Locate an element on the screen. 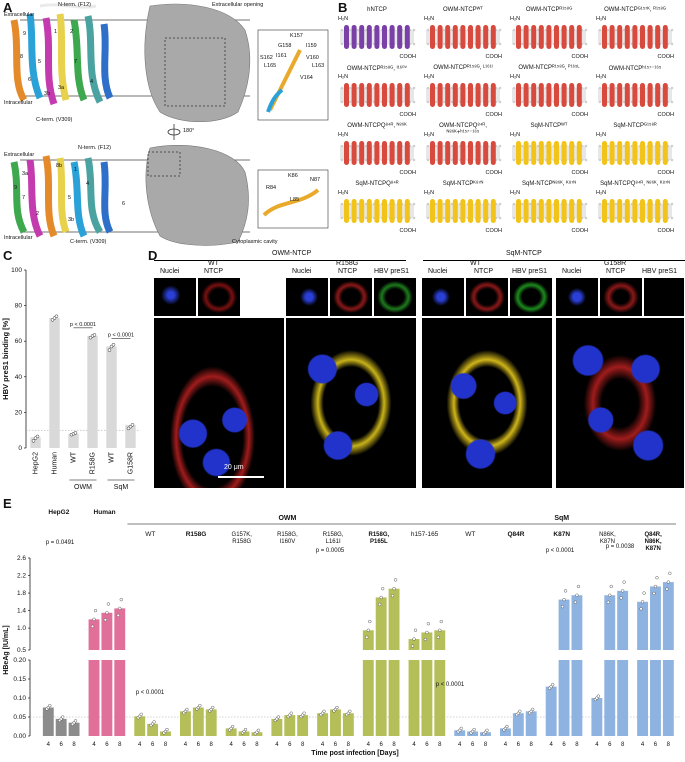 The image size is (685, 762). residue-label: R84 is located at coordinates (271, 188).